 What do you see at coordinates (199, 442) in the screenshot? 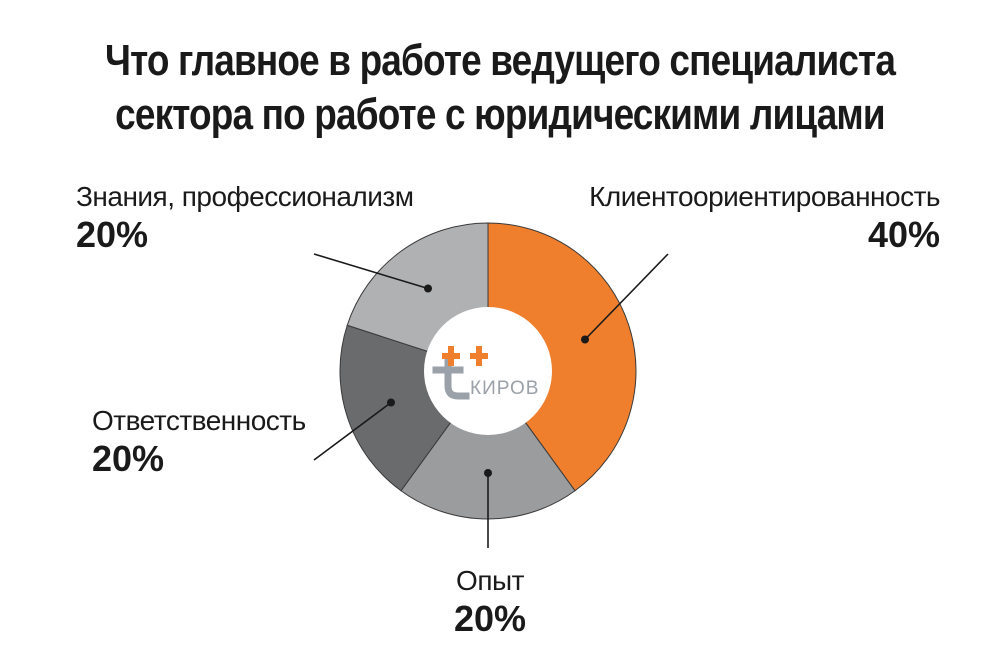
I see `label-responsibility: Ответственность 20%` at bounding box center [199, 442].